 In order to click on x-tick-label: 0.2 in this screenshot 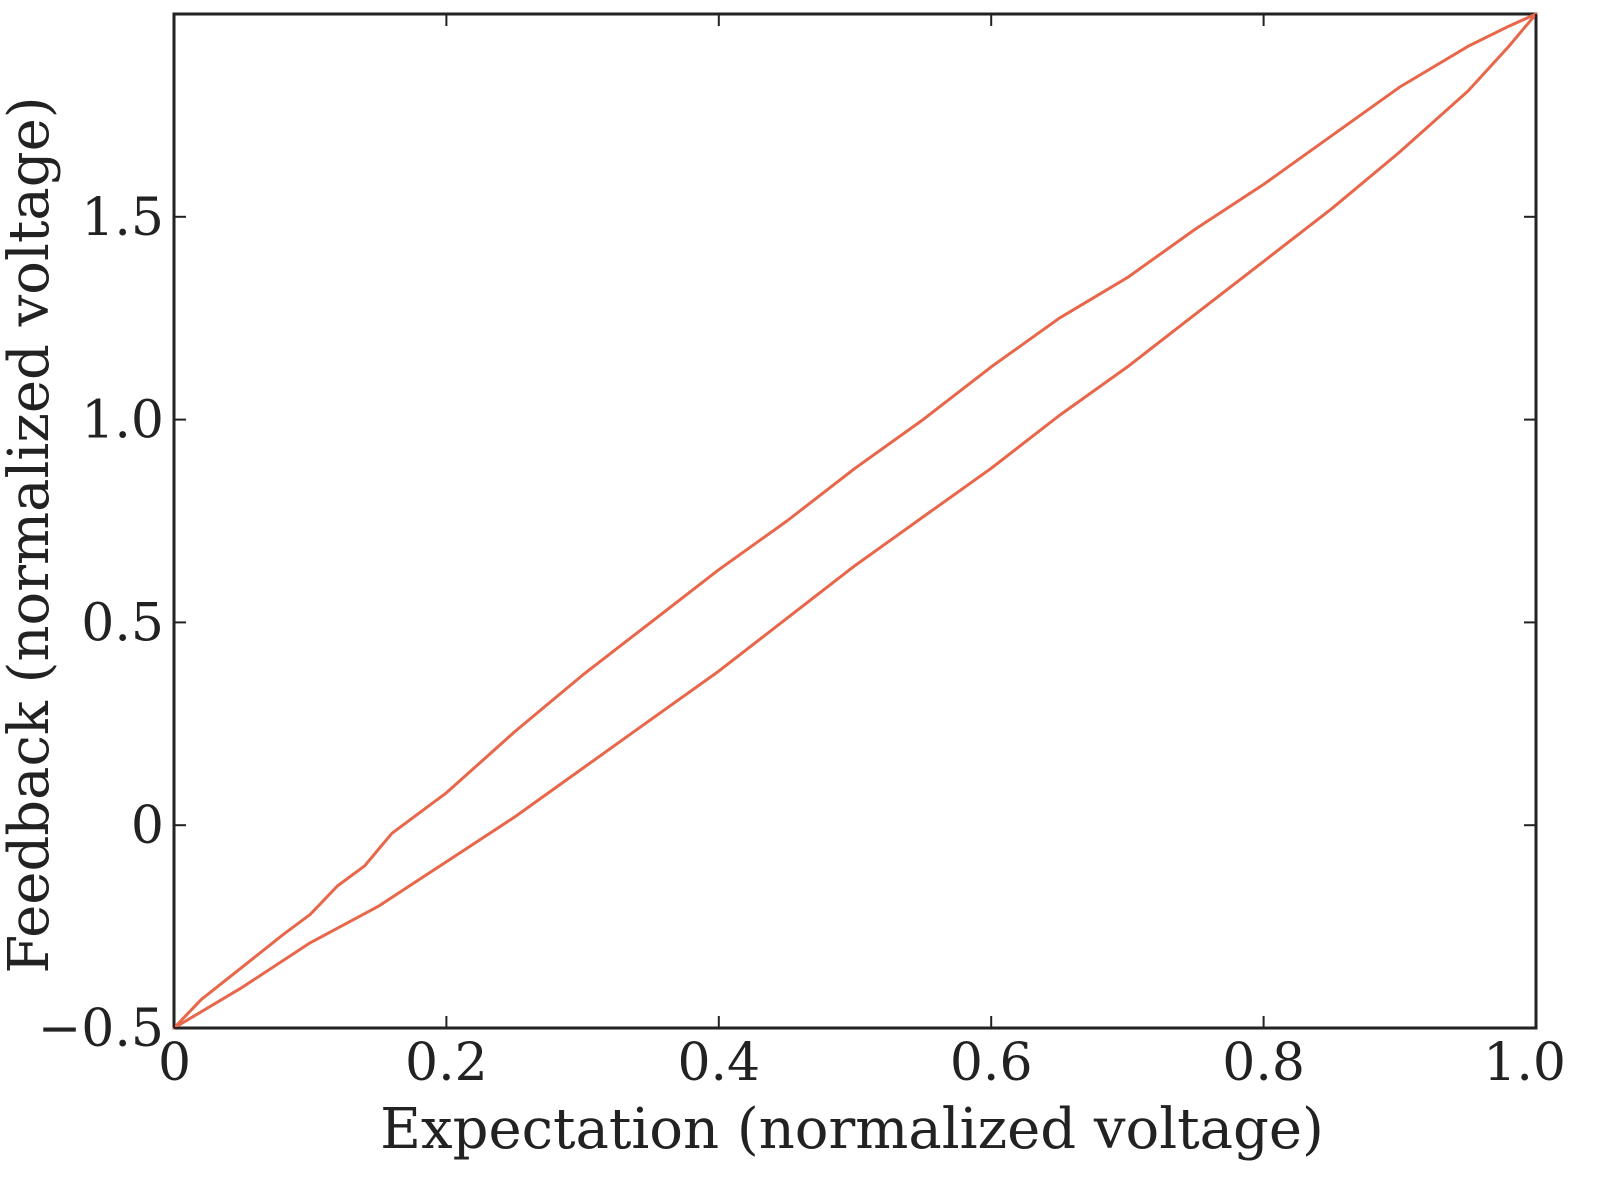, I will do `click(446, 1063)`.